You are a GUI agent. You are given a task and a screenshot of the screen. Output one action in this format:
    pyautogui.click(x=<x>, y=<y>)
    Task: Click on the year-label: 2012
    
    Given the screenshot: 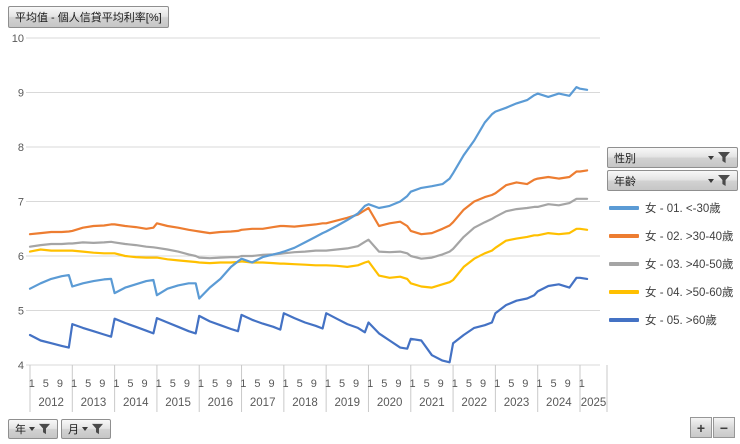 What is the action you would take?
    pyautogui.click(x=51, y=403)
    